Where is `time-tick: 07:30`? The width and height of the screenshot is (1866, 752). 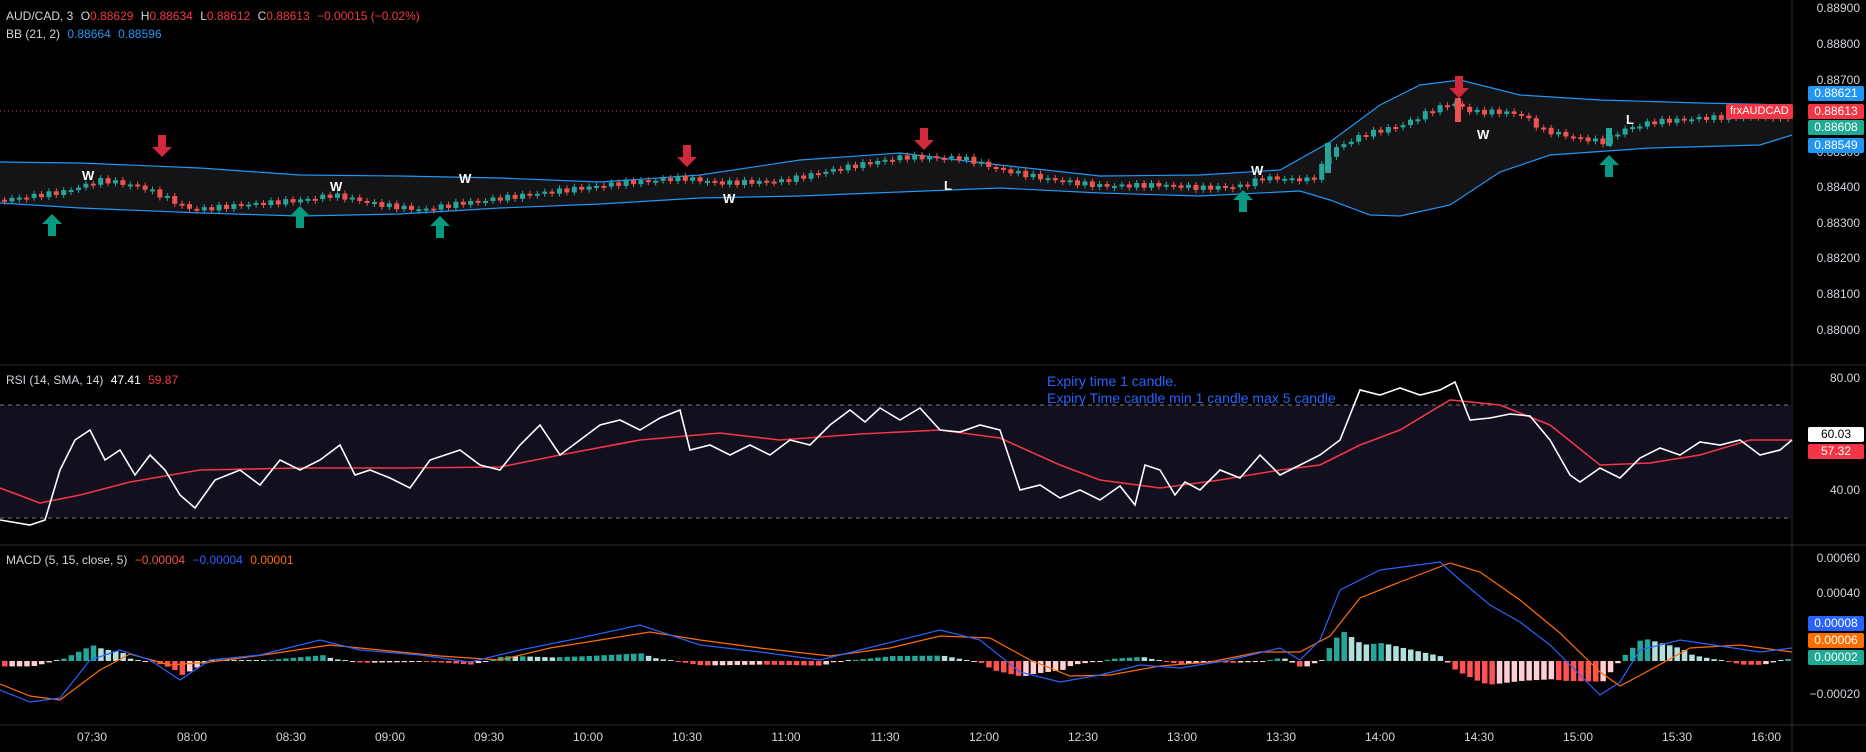
time-tick: 07:30 is located at coordinates (92, 737).